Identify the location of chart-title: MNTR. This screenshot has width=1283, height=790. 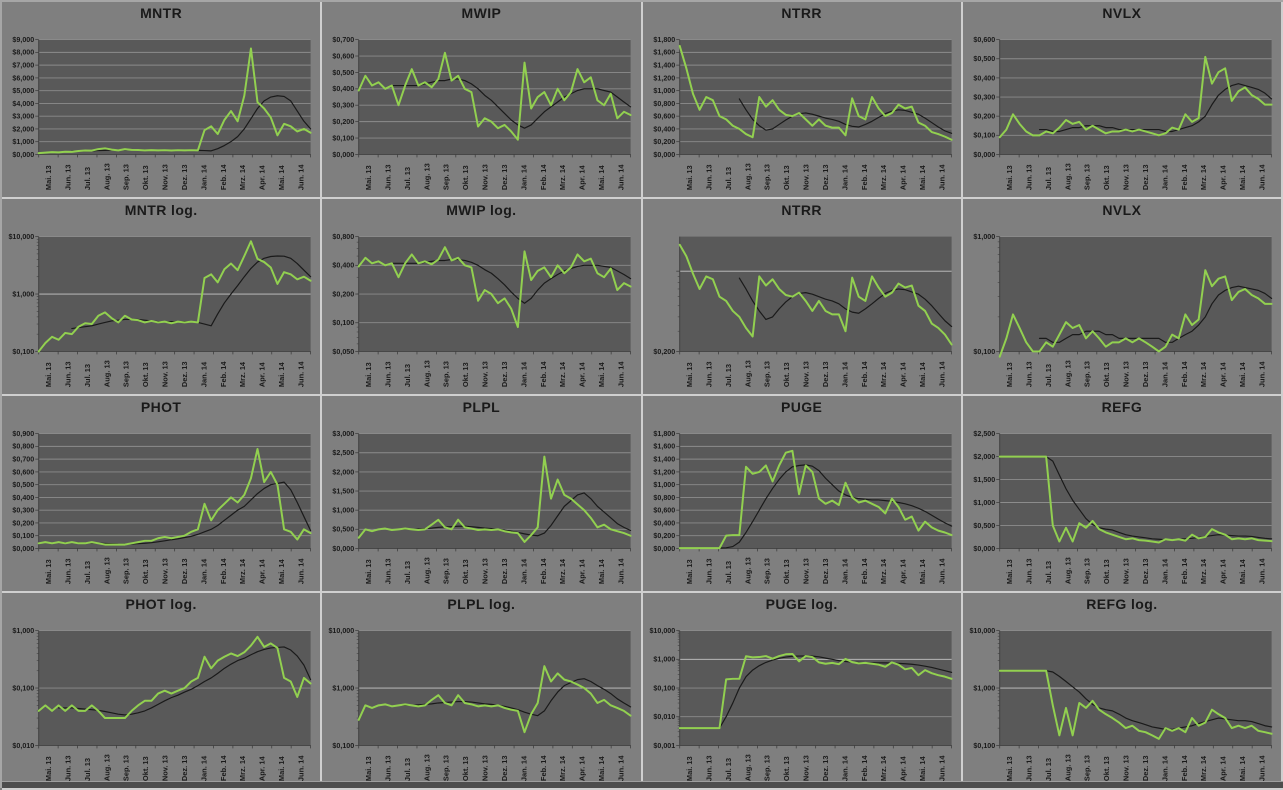
(161, 13).